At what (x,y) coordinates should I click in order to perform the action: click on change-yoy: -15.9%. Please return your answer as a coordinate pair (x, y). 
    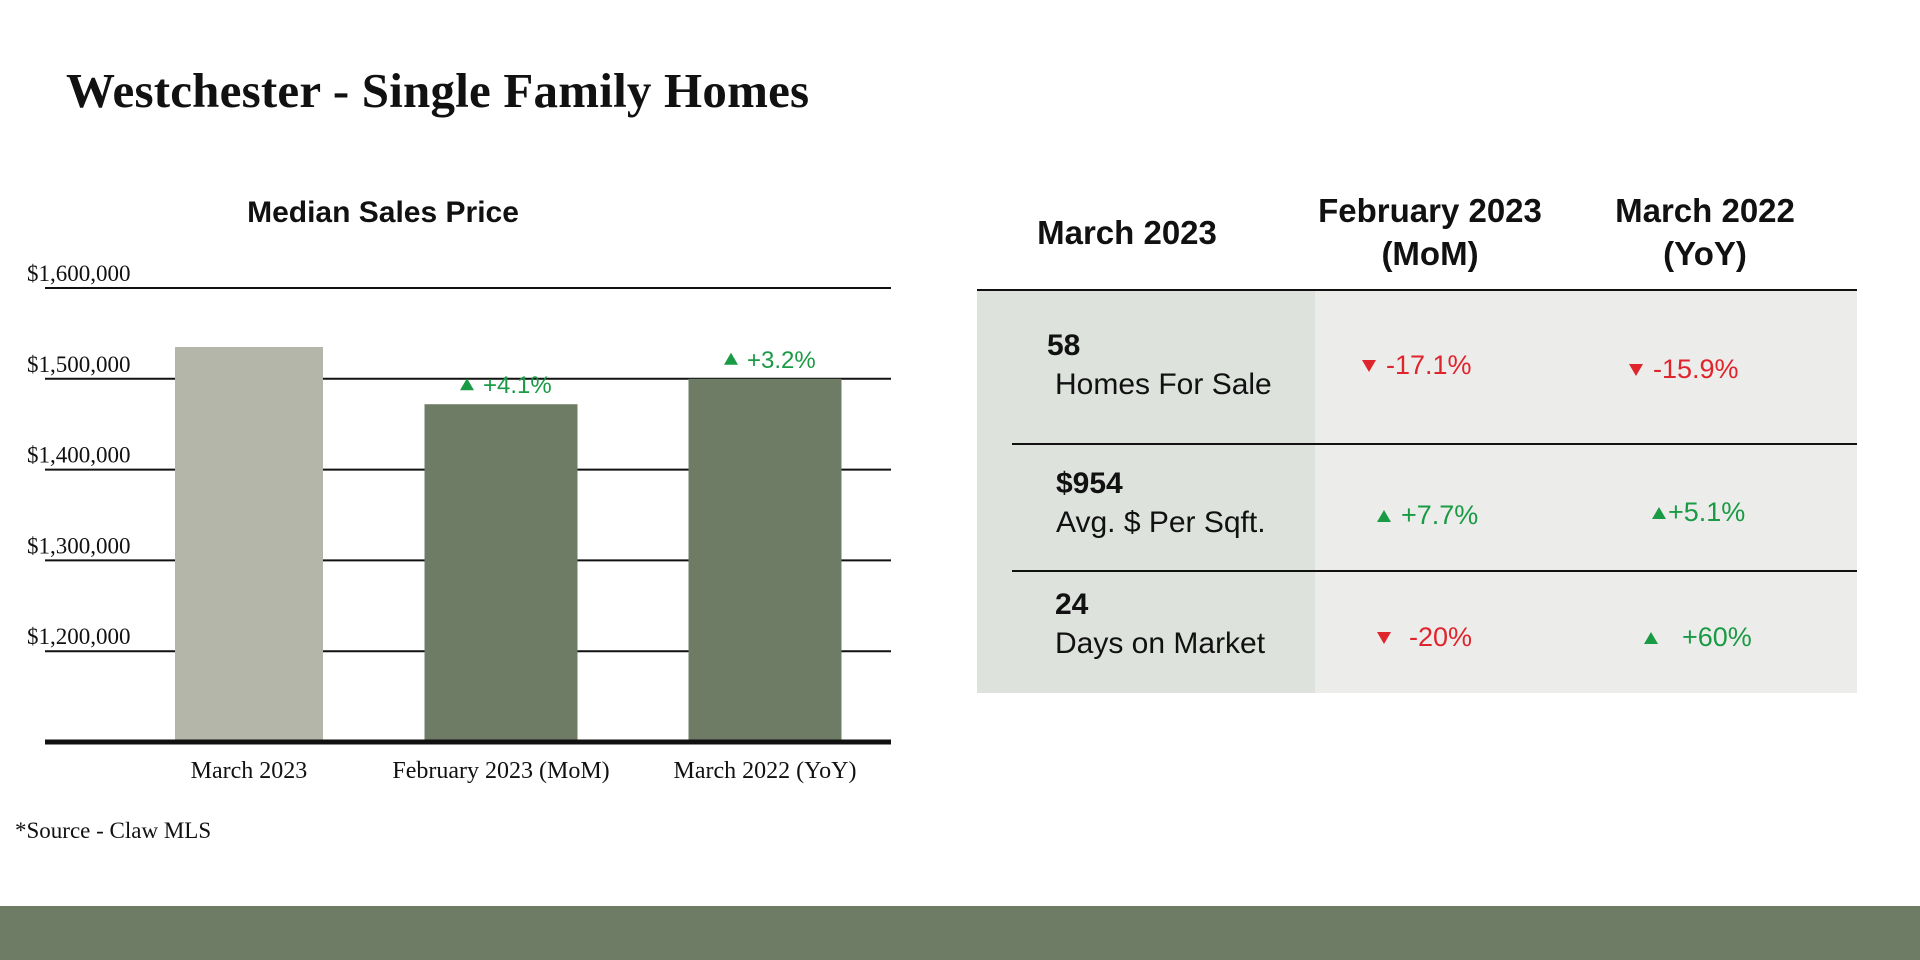
    Looking at the image, I should click on (1684, 369).